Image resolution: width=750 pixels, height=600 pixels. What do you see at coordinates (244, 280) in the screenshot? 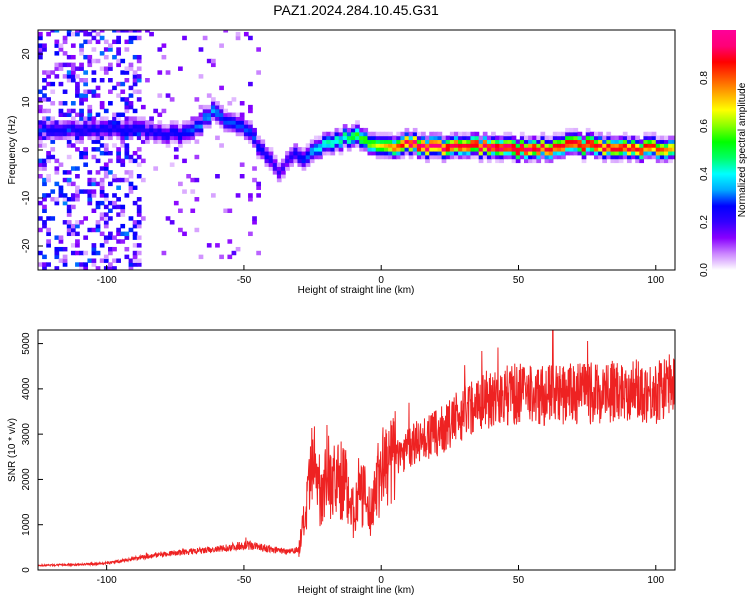
I see `x-tick-label: -50` at bounding box center [244, 280].